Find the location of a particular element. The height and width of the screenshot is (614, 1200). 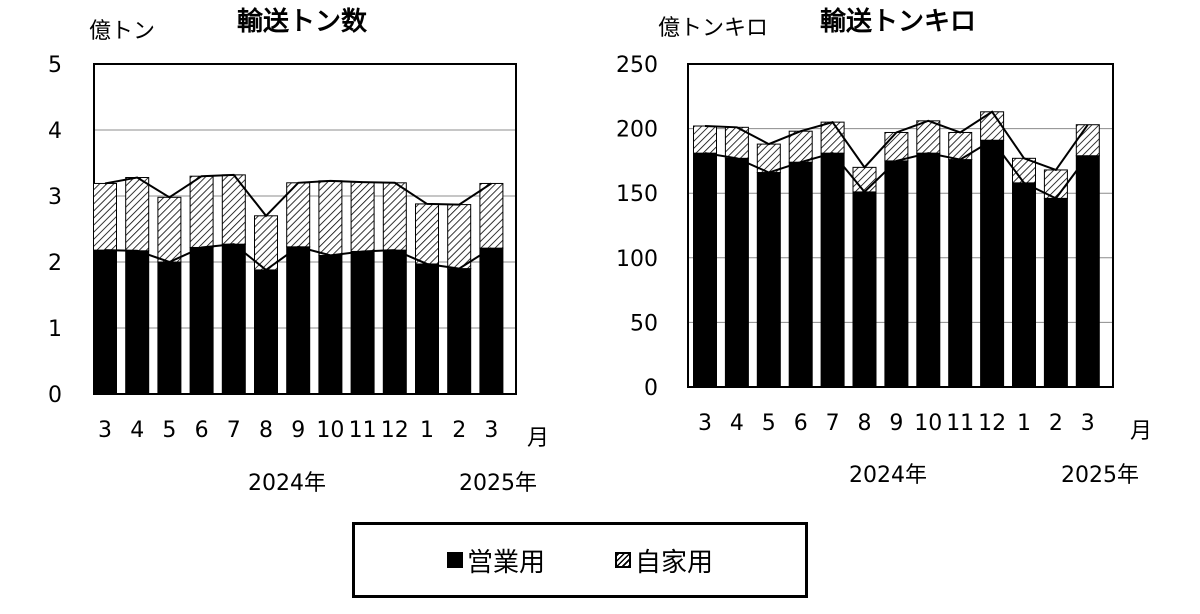

y-tick-label: 2 is located at coordinates (55, 263).